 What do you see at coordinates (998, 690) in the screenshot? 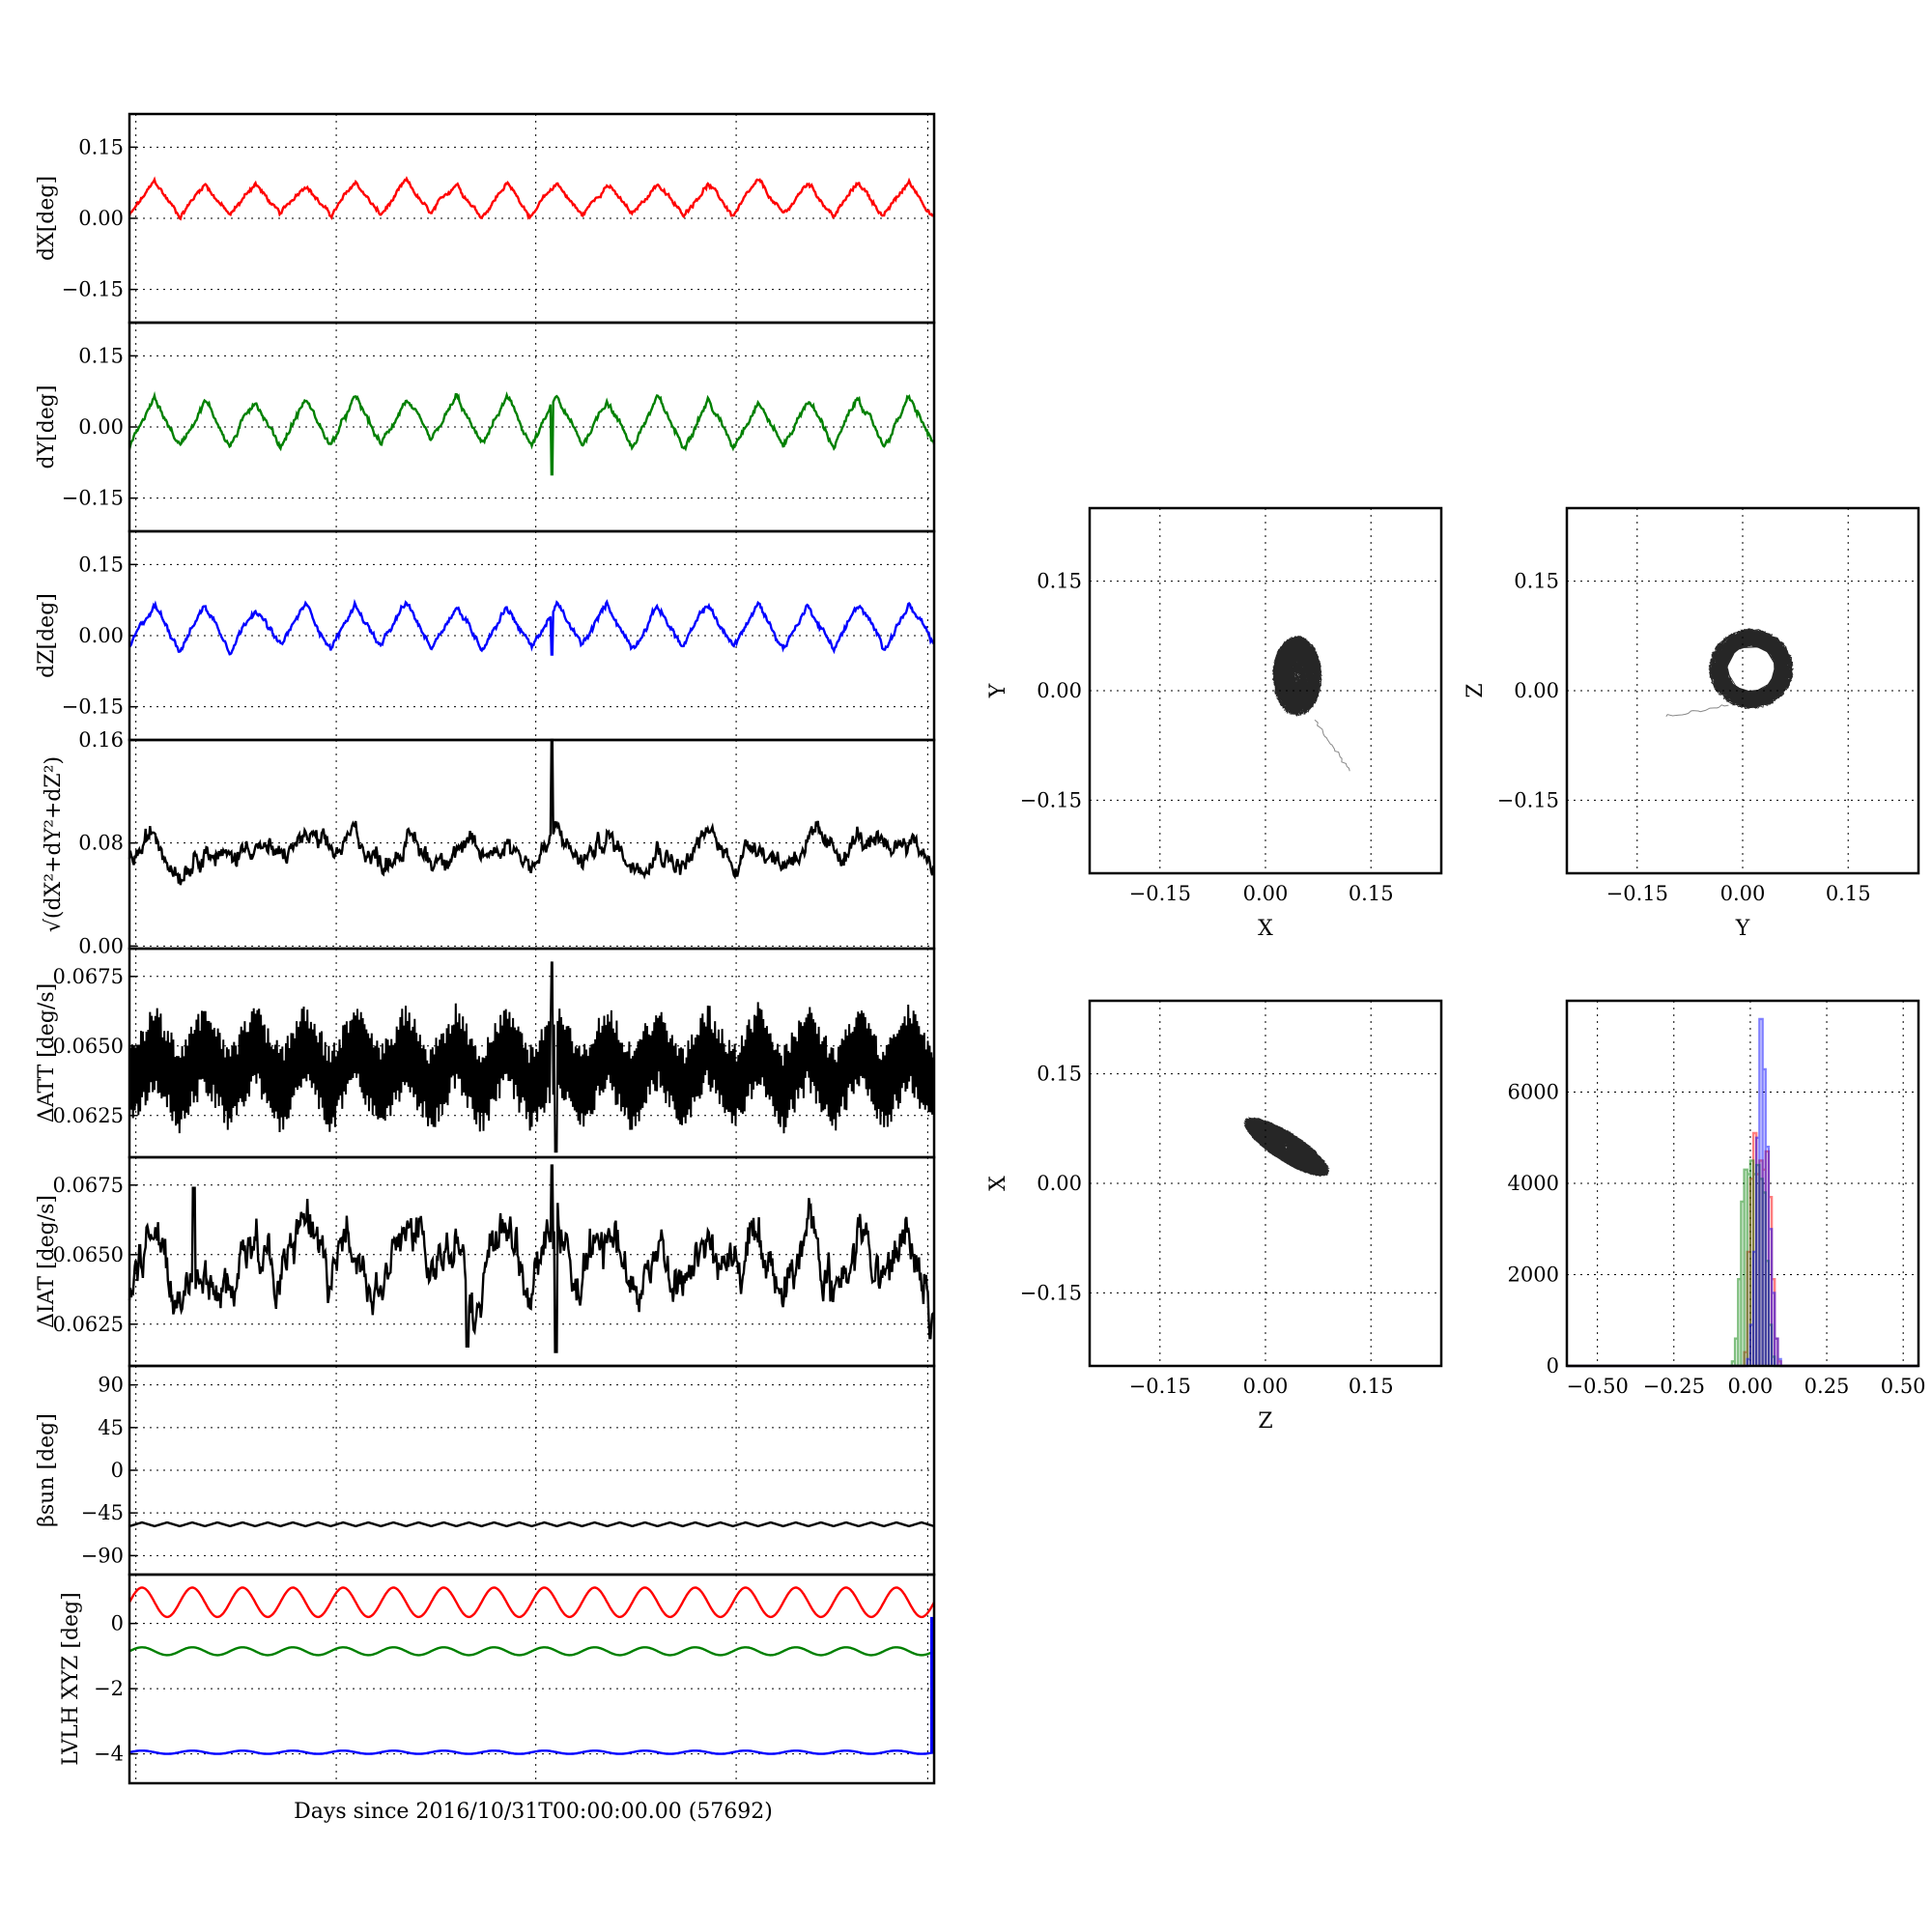
I see `y-axis-label: Y` at bounding box center [998, 690].